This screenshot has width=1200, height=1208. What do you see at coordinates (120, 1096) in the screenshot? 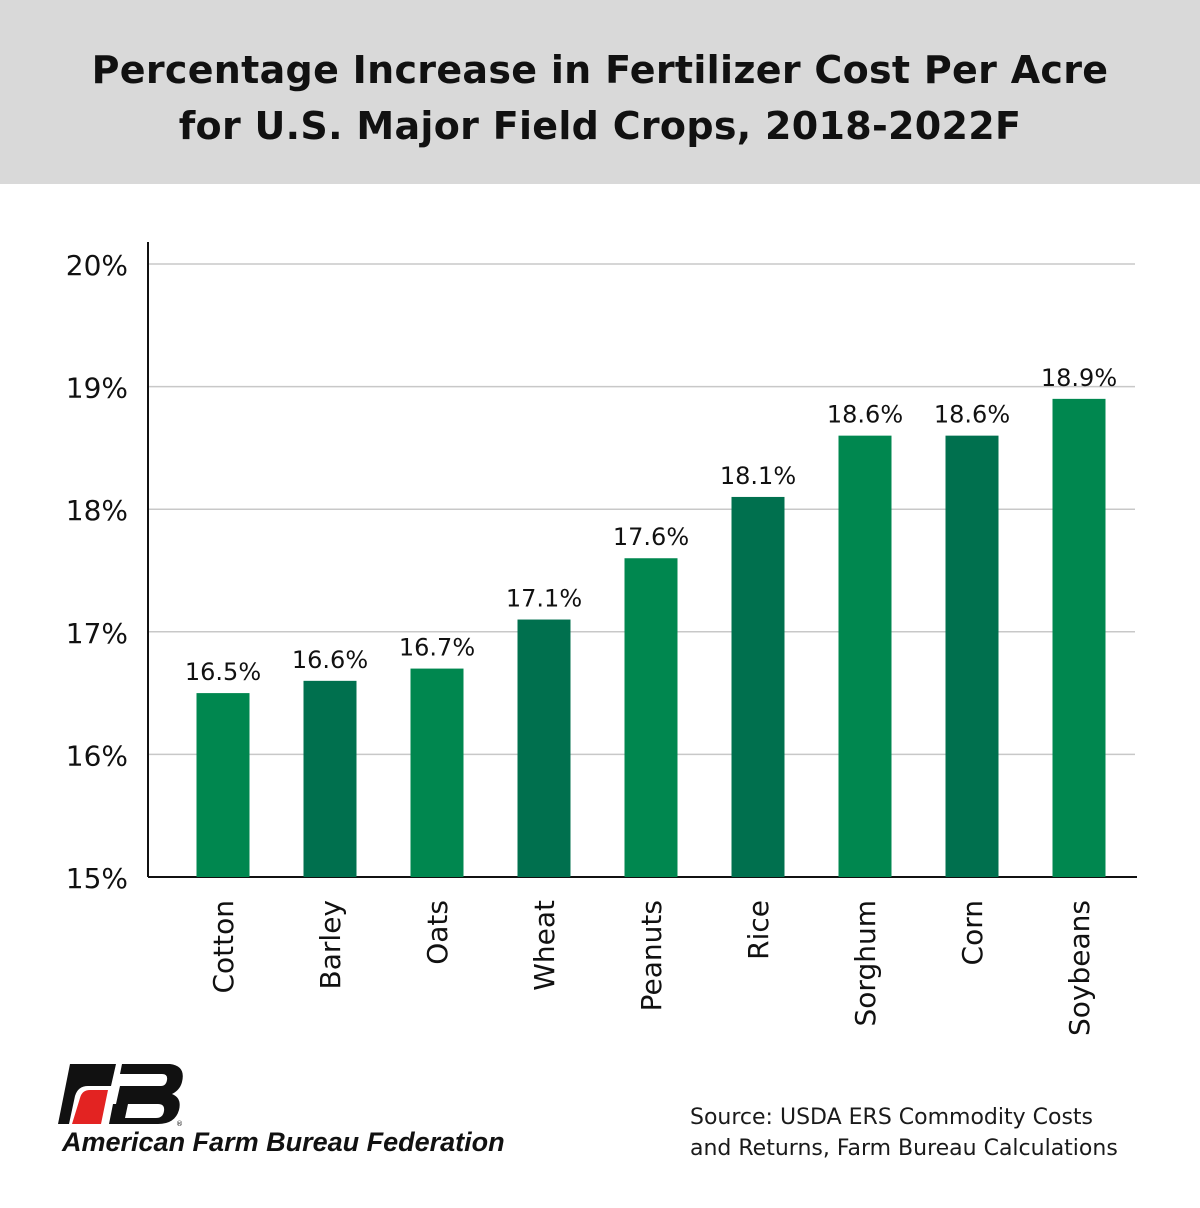
I see `farm-bureau-logo: ®` at bounding box center [120, 1096].